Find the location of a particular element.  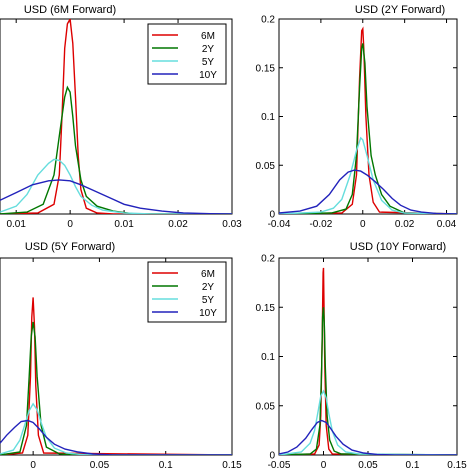

chart-title: USD (5Y Forward) is located at coordinates (70, 247).